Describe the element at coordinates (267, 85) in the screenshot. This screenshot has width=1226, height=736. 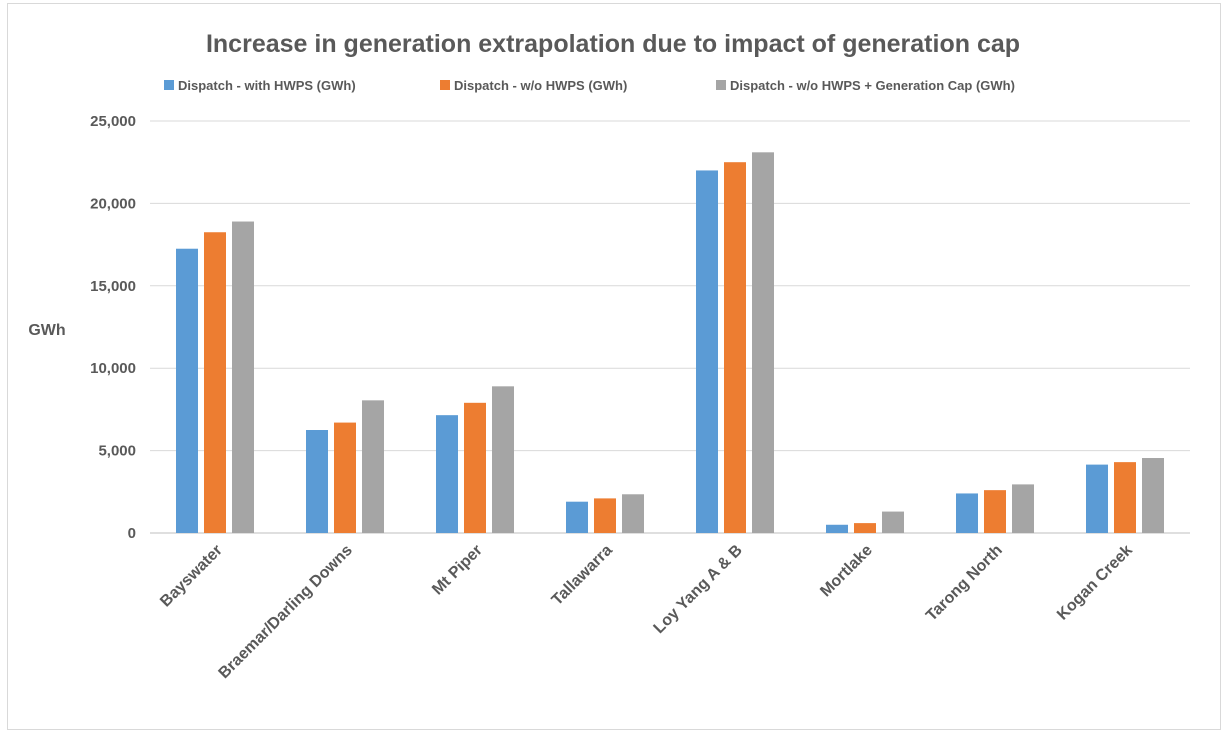
I see `legend-label: Dispatch - with HWPS (GWh)` at that location.